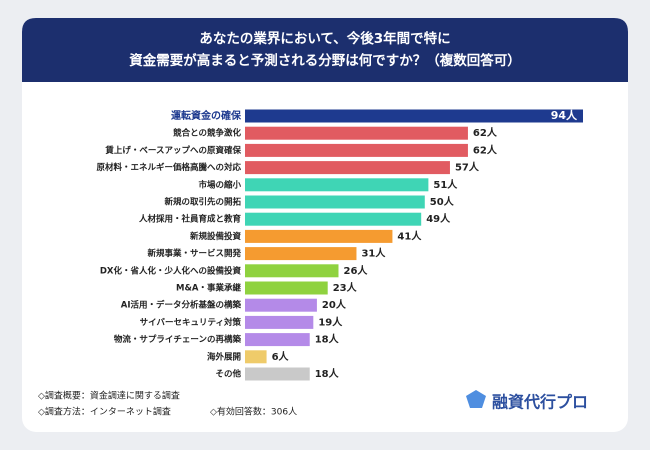 The width and height of the screenshot is (650, 450). I want to click on category-label: 新規事業・サービス開発, so click(194, 253).